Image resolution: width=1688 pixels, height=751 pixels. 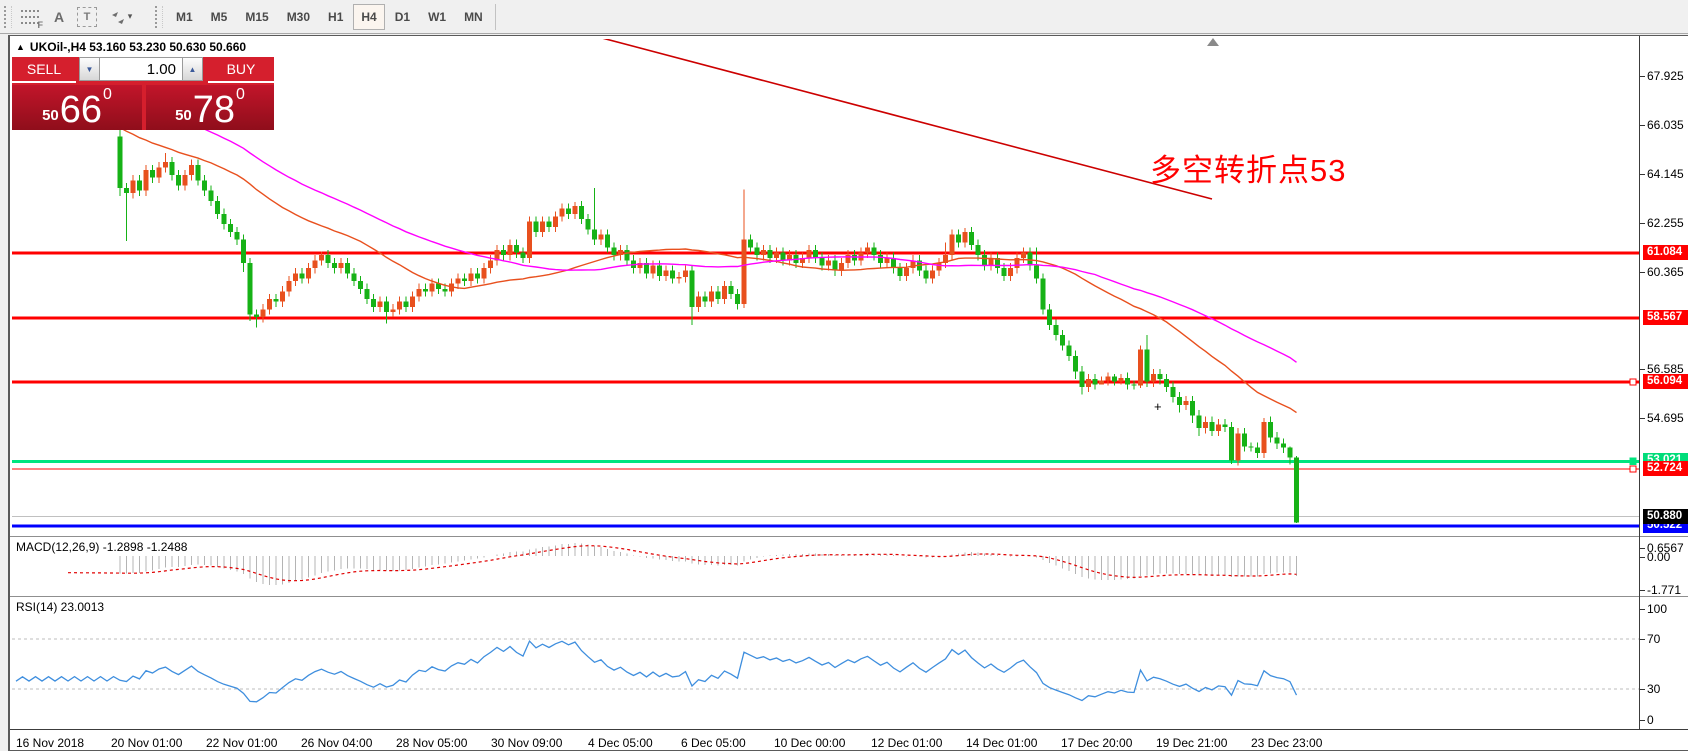 I want to click on macd-tick-0.6567: 0.6567, so click(x=1662, y=548).